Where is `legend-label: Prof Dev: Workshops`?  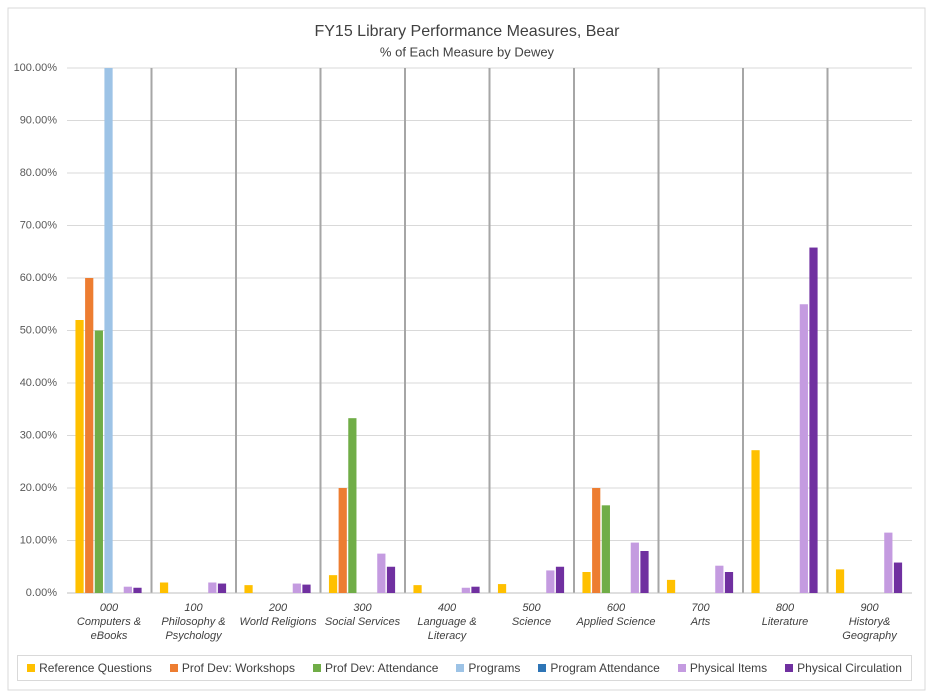
legend-label: Prof Dev: Workshops is located at coordinates (238, 668).